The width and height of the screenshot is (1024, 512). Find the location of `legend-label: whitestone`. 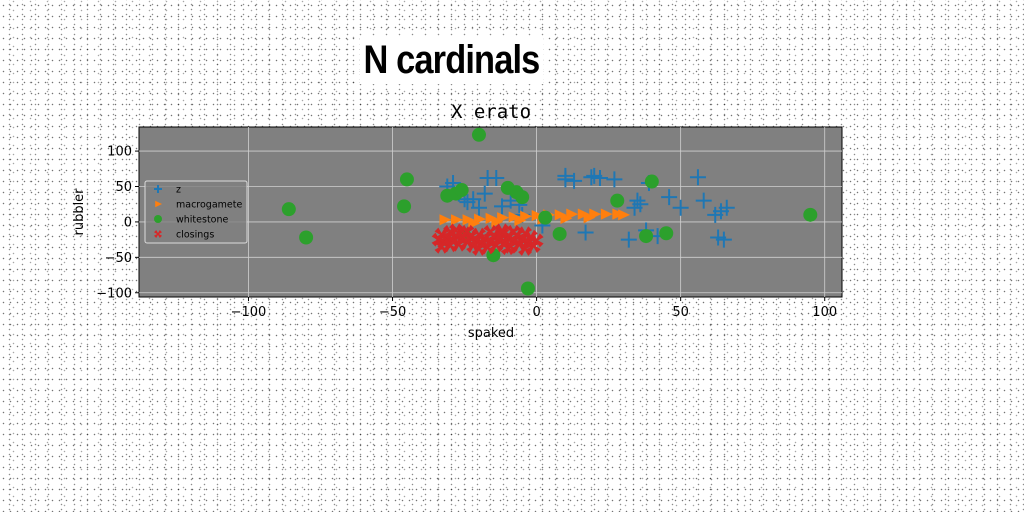

legend-label: whitestone is located at coordinates (202, 220).